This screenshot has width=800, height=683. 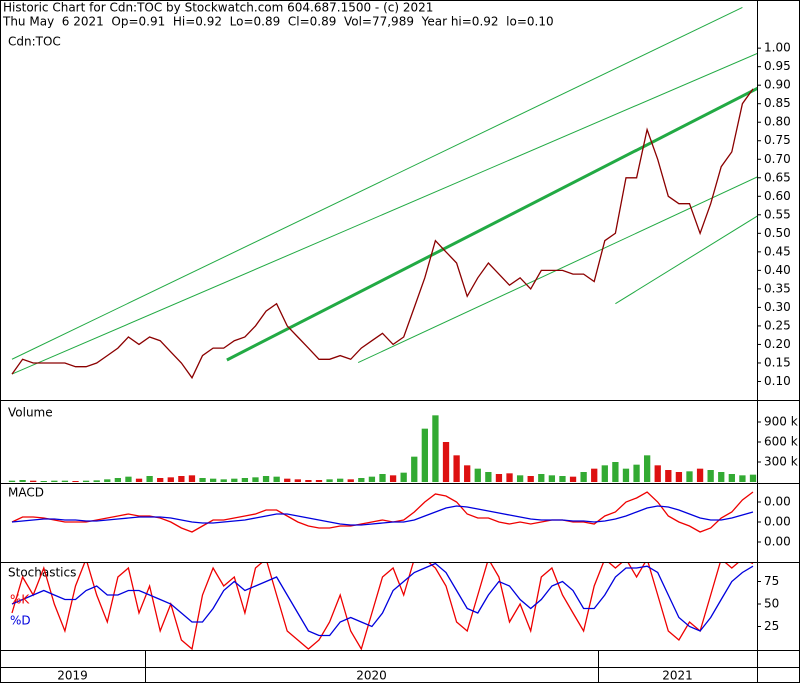 I want to click on y-tick-label: 0.65, so click(x=777, y=177).